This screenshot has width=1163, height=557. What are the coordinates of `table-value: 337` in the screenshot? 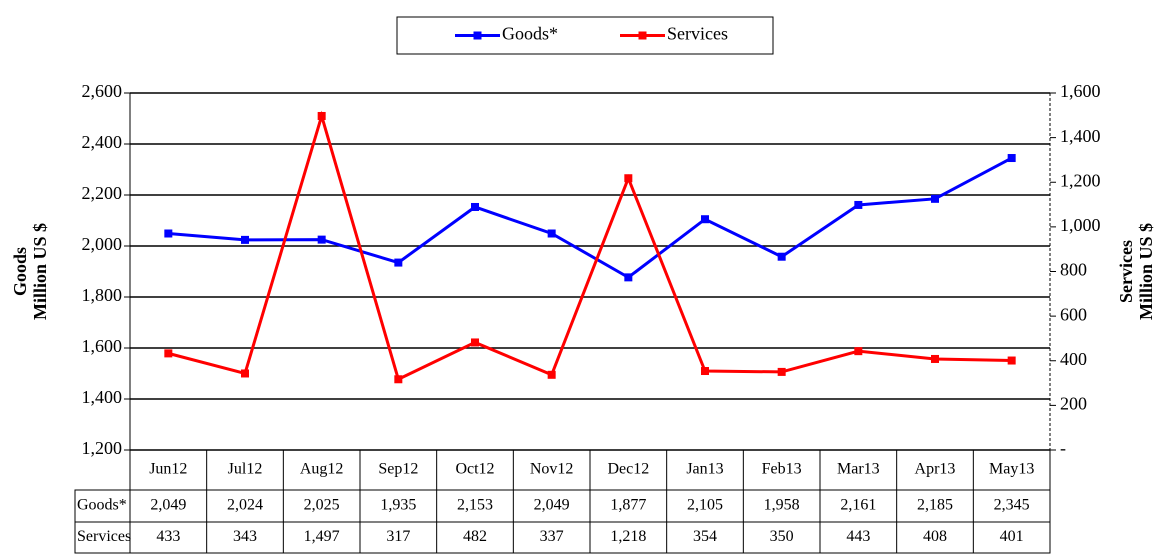 It's located at (552, 536).